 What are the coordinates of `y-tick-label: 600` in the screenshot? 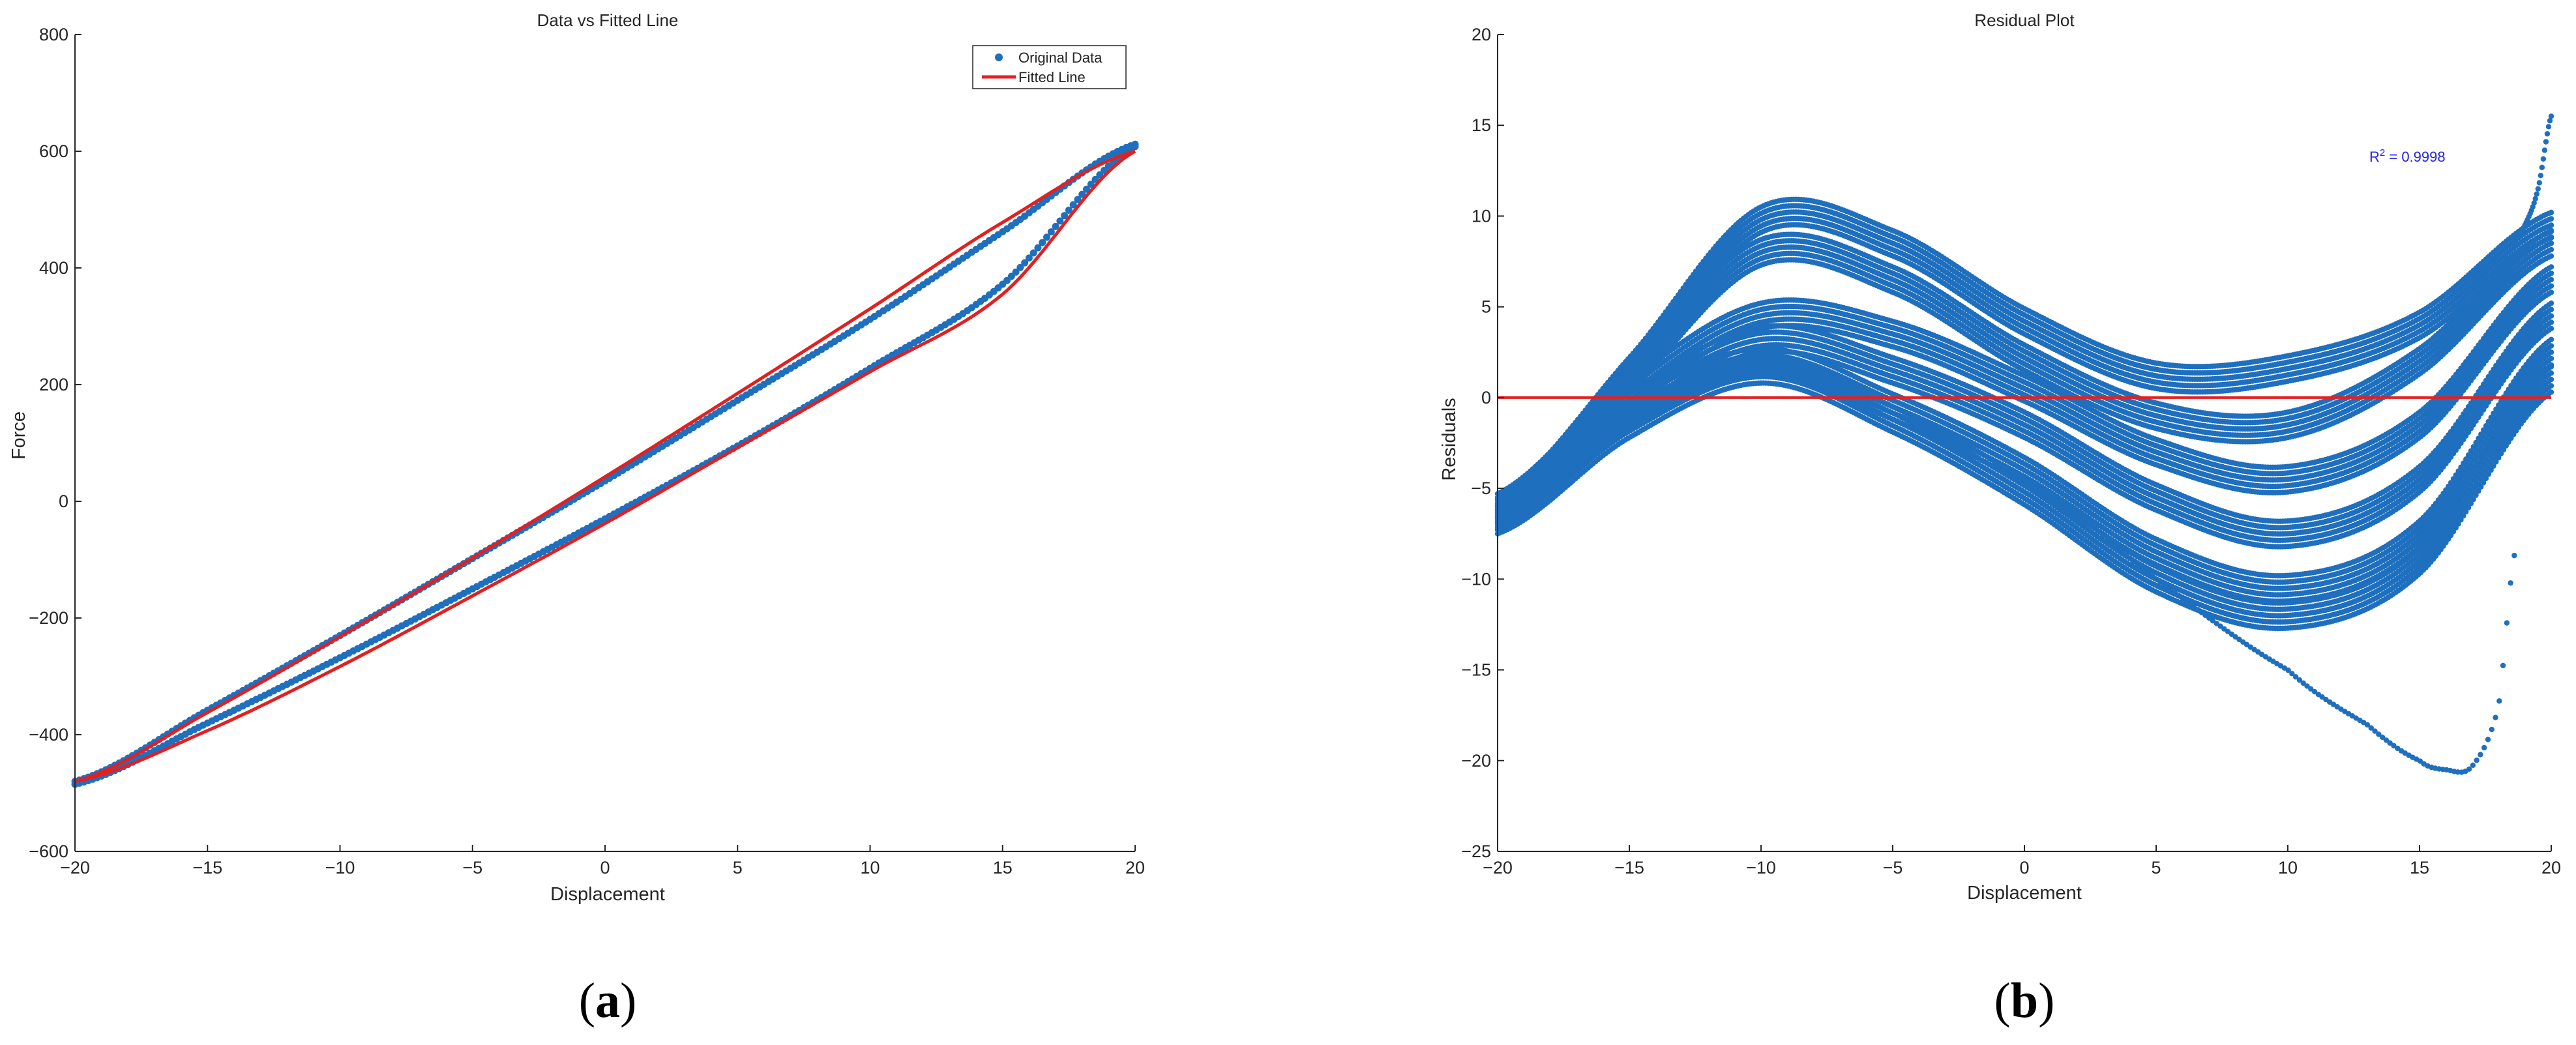 It's located at (53, 151).